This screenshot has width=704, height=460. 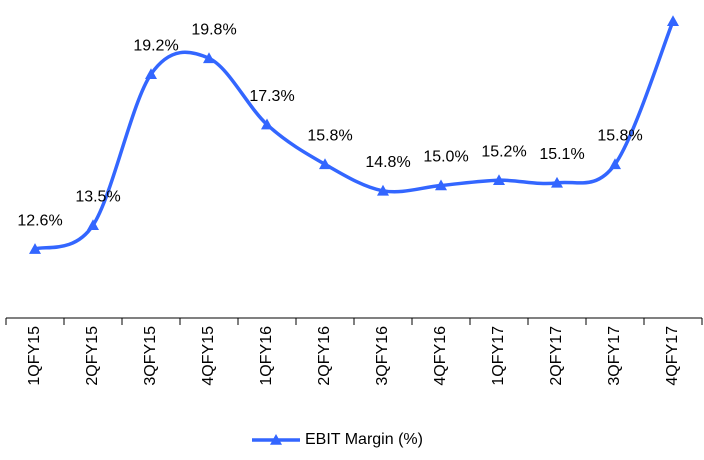 What do you see at coordinates (614, 356) in the screenshot?
I see `x-tick-label: 3QFY17` at bounding box center [614, 356].